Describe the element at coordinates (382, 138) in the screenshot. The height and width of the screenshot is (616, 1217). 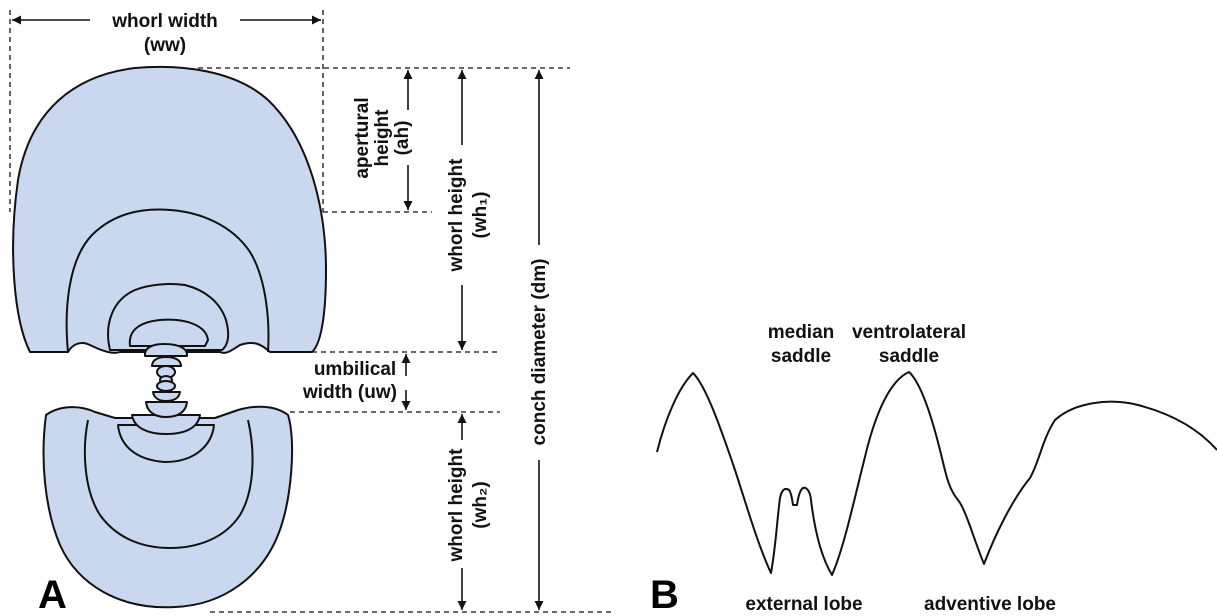
I see `ah-label-line2: height` at that location.